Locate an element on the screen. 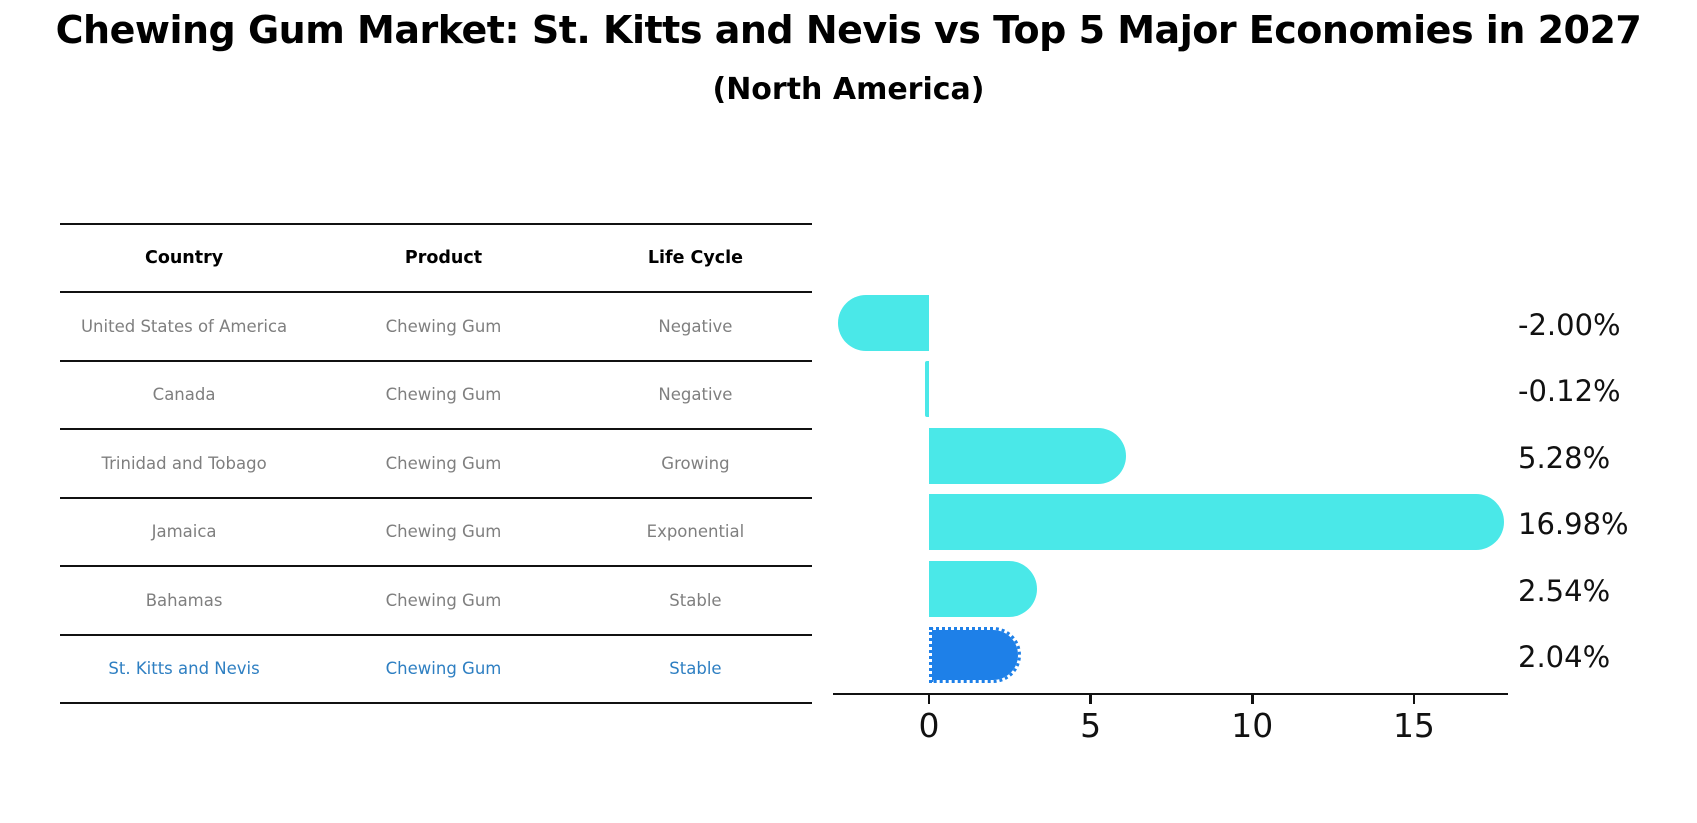 This screenshot has height=823, width=1697. x-tick-label-5: 5 is located at coordinates (1091, 725).